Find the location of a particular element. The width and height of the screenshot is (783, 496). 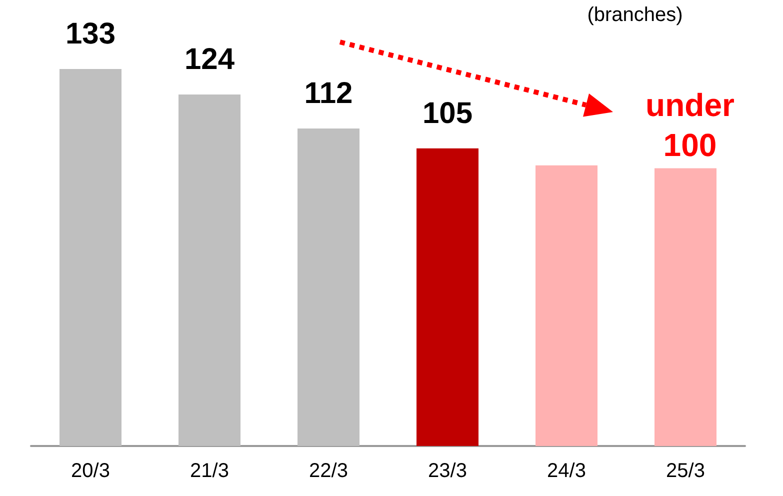

text: (branches) is located at coordinates (635, 15).